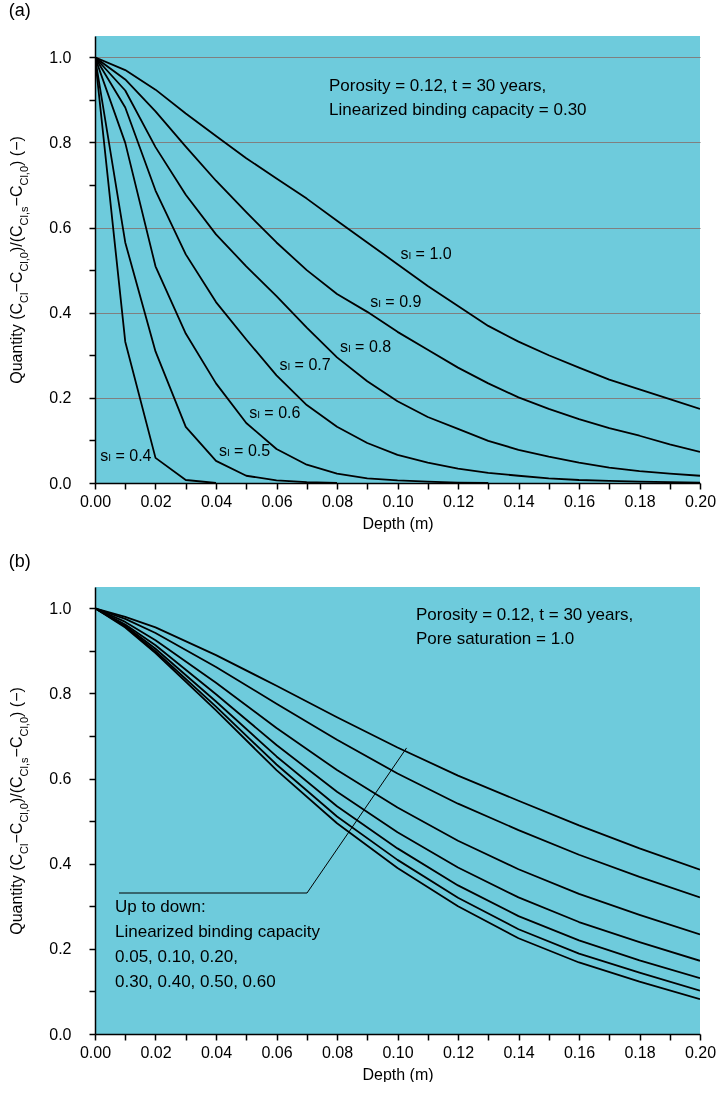 The image size is (716, 1102). Describe the element at coordinates (275, 412) in the screenshot. I see `series-label: sₗ = 0.6` at that location.